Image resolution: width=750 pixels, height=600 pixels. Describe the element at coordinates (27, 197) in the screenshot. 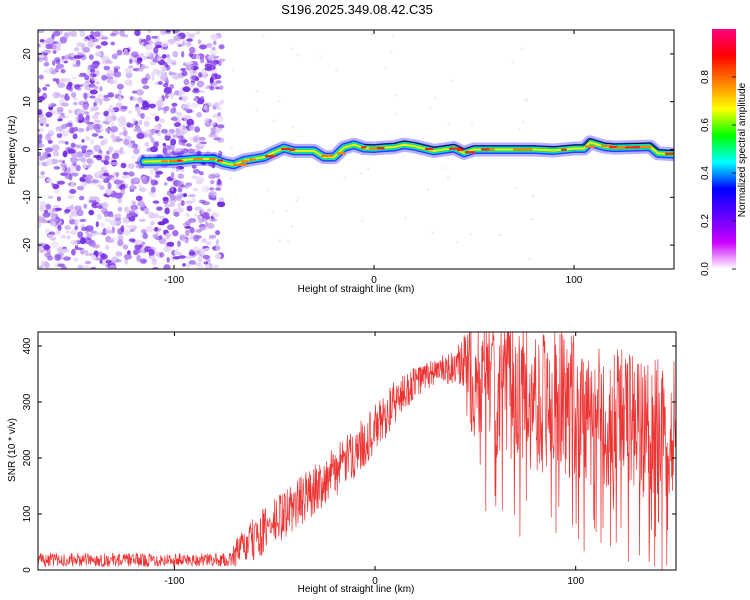

I see `y-tick-label: -10` at that location.